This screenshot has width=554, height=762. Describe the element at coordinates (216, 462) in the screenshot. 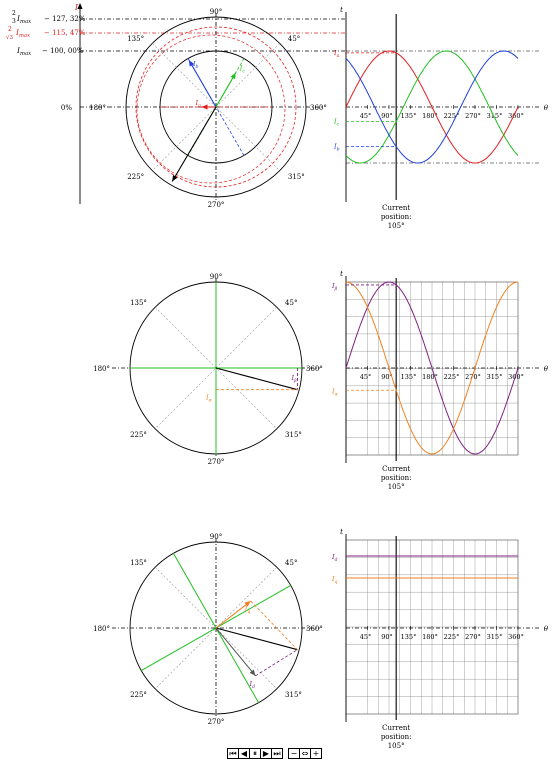

I see `panel2-degree-label: 270°` at that location.